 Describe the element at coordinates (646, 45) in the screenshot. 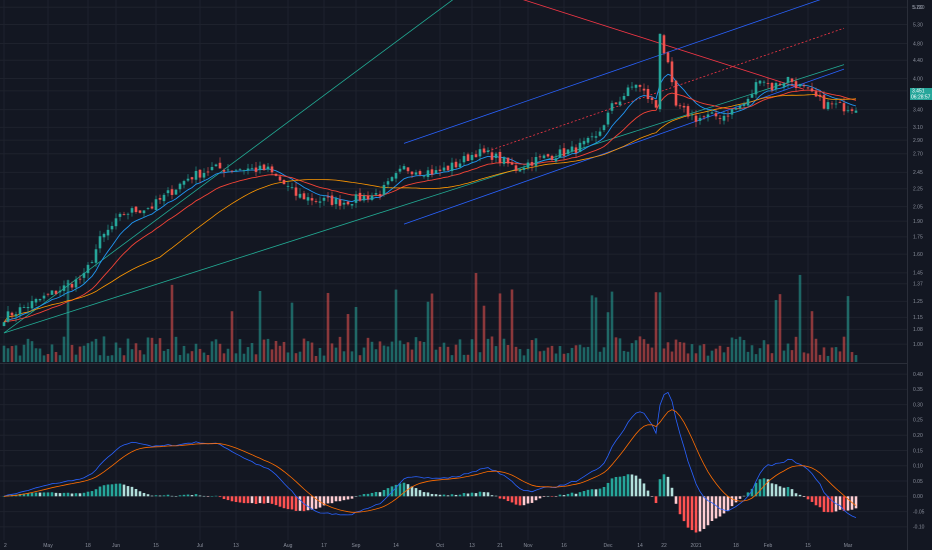

I see `trendline-red-resistance` at that location.